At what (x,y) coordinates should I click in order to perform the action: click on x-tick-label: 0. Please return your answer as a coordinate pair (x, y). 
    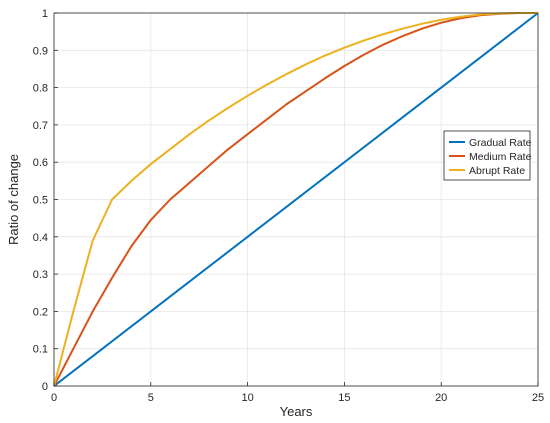
    Looking at the image, I should click on (54, 398).